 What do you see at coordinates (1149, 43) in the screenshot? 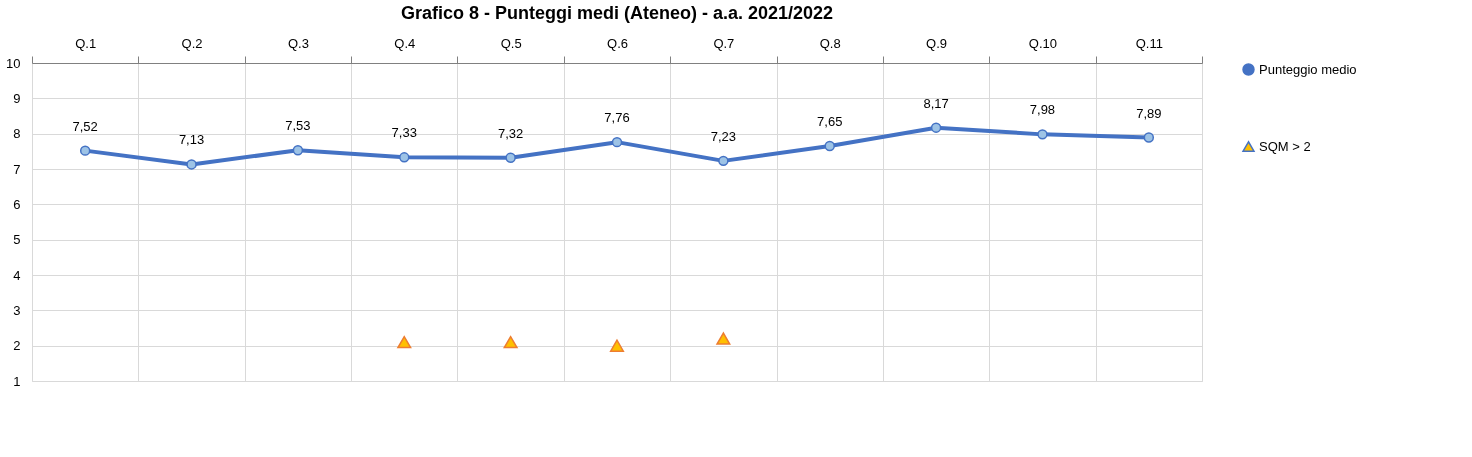
I see `x-tick-label: Q.11` at bounding box center [1149, 43].